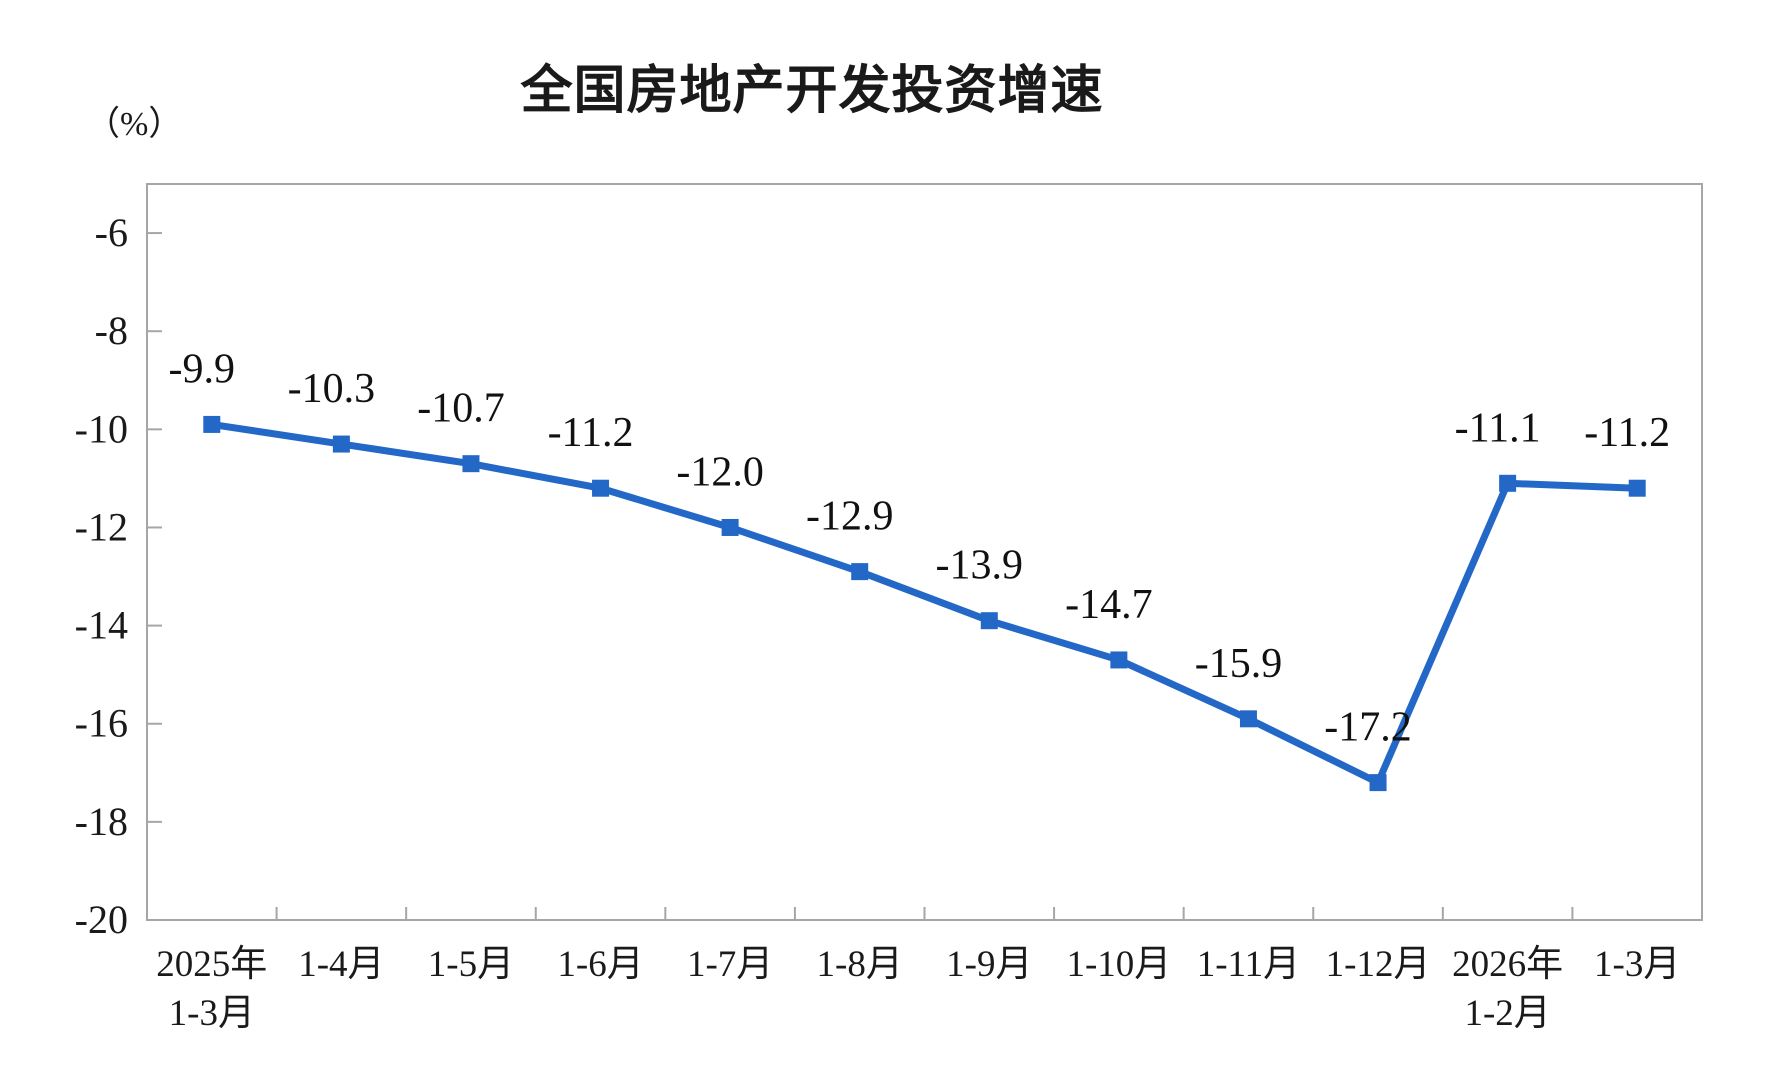  What do you see at coordinates (1637, 964) in the screenshot?
I see `x-tick-label: 1-3月` at bounding box center [1637, 964].